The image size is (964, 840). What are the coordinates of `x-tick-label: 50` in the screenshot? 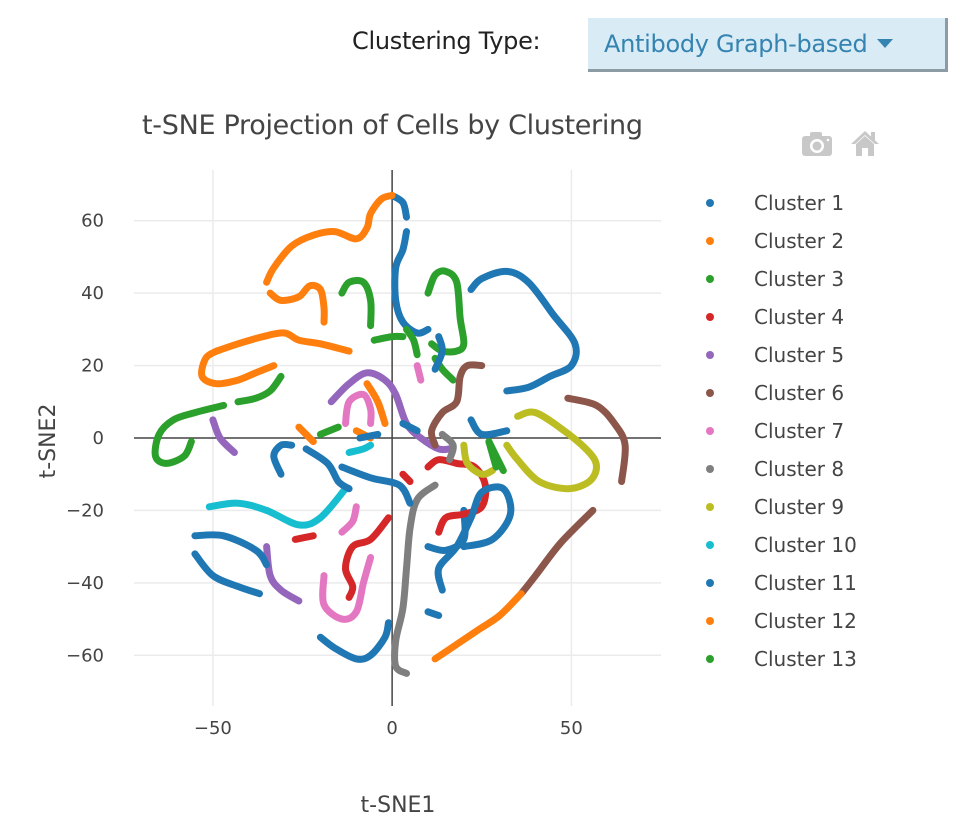 It's located at (571, 728).